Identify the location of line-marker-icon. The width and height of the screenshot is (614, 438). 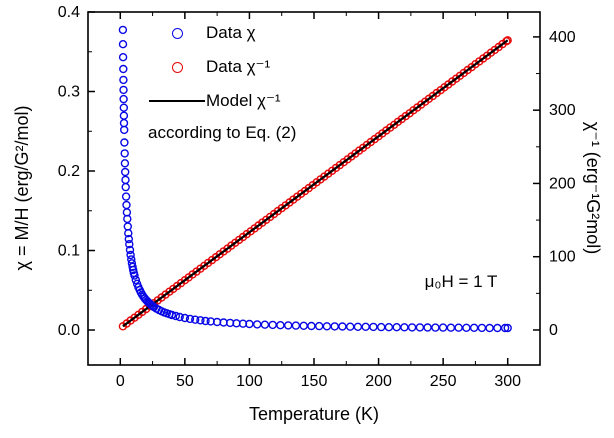
(177, 101).